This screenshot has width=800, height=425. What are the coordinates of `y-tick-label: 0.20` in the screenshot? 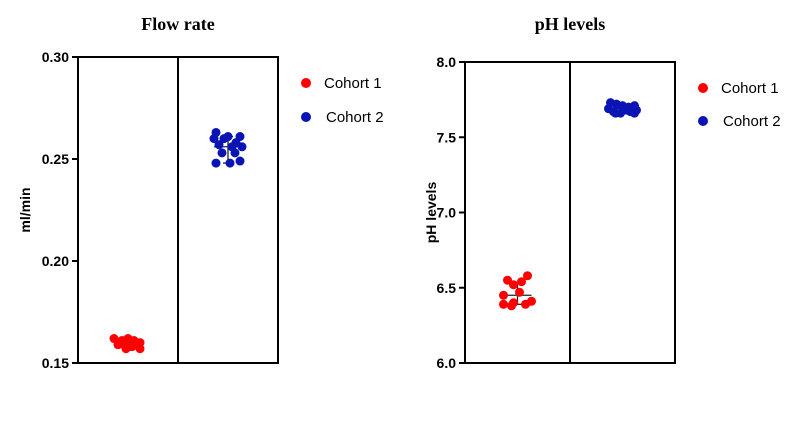 It's located at (55, 261).